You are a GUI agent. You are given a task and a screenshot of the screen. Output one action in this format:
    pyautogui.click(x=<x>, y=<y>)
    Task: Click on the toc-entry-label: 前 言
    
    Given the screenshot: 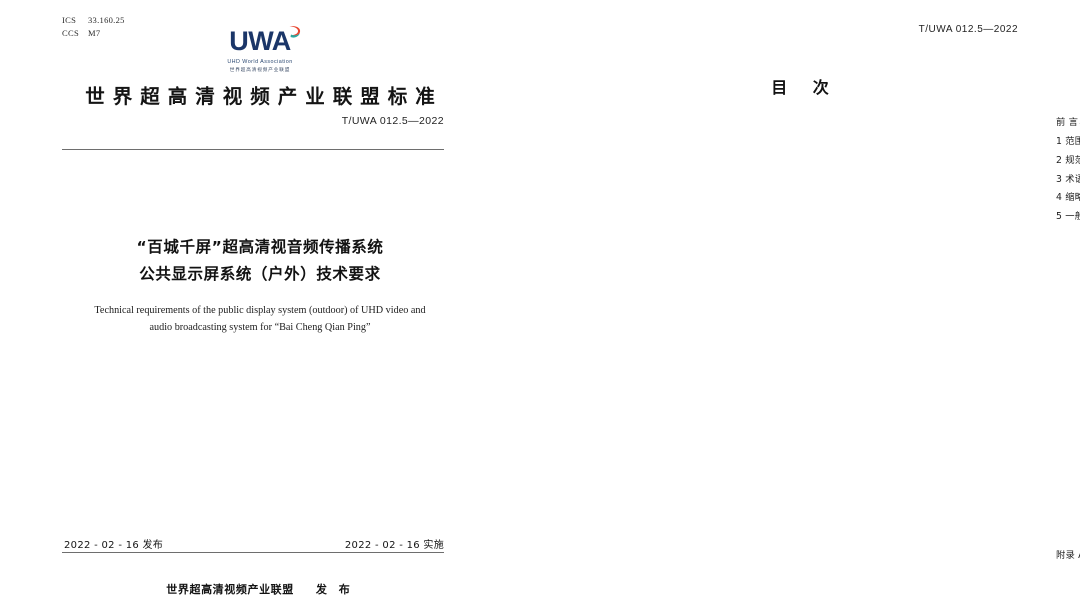 What is the action you would take?
    pyautogui.click(x=1067, y=122)
    